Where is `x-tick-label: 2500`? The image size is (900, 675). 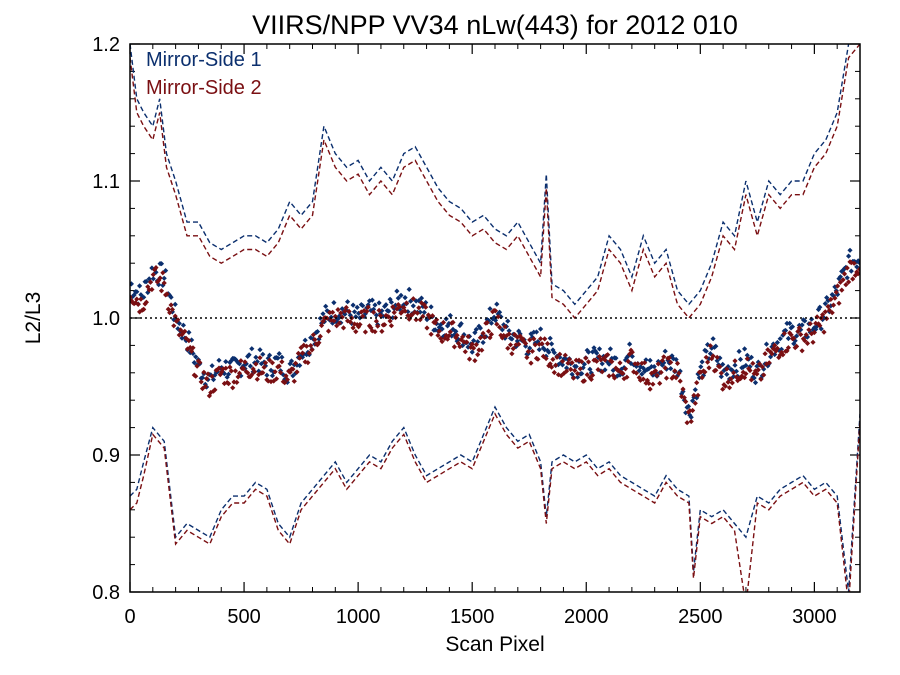
x-tick-label: 2500 is located at coordinates (700, 617).